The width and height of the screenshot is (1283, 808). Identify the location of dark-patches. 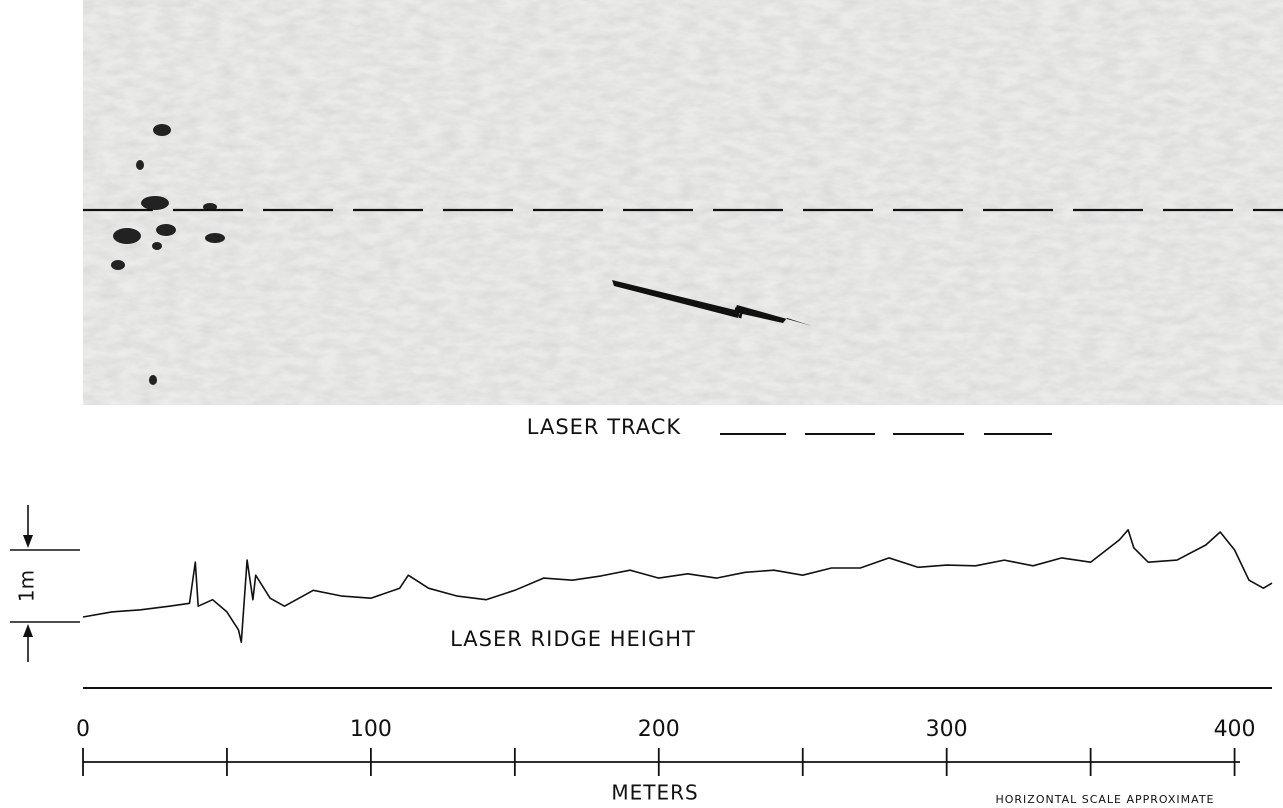
(168, 254).